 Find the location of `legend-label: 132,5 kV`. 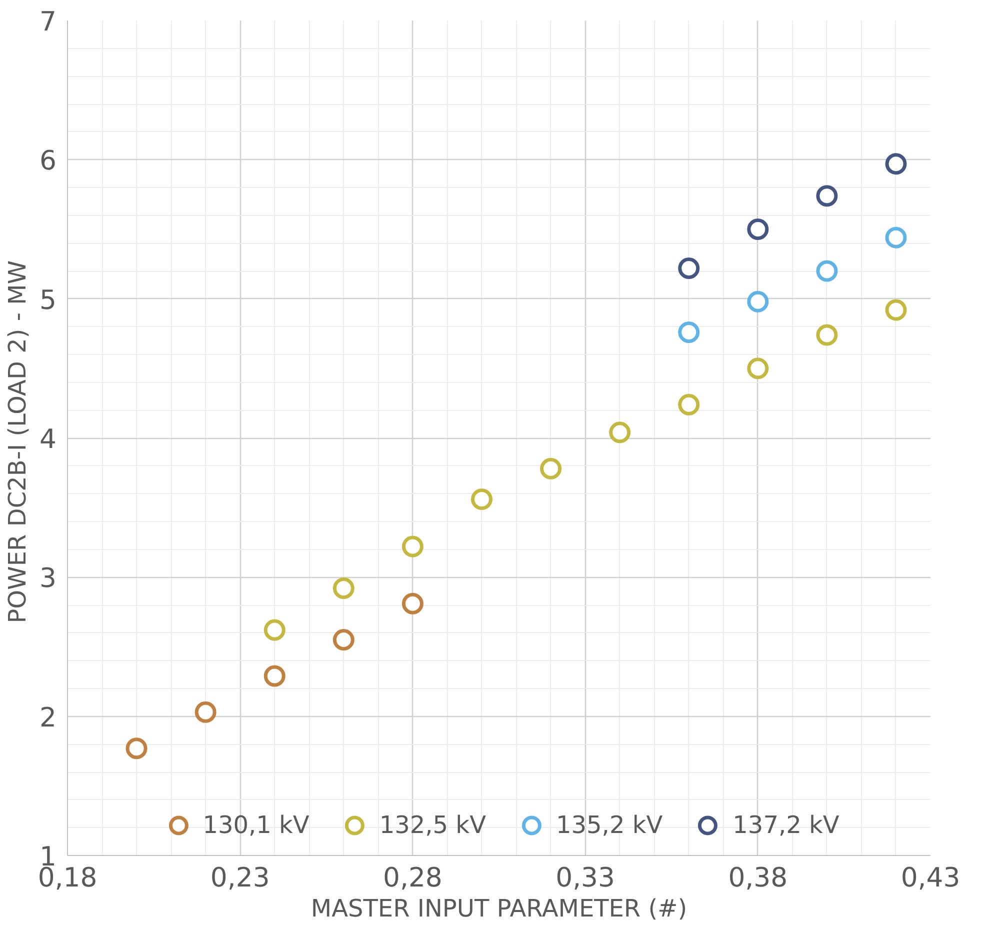

legend-label: 132,5 kV is located at coordinates (432, 825).